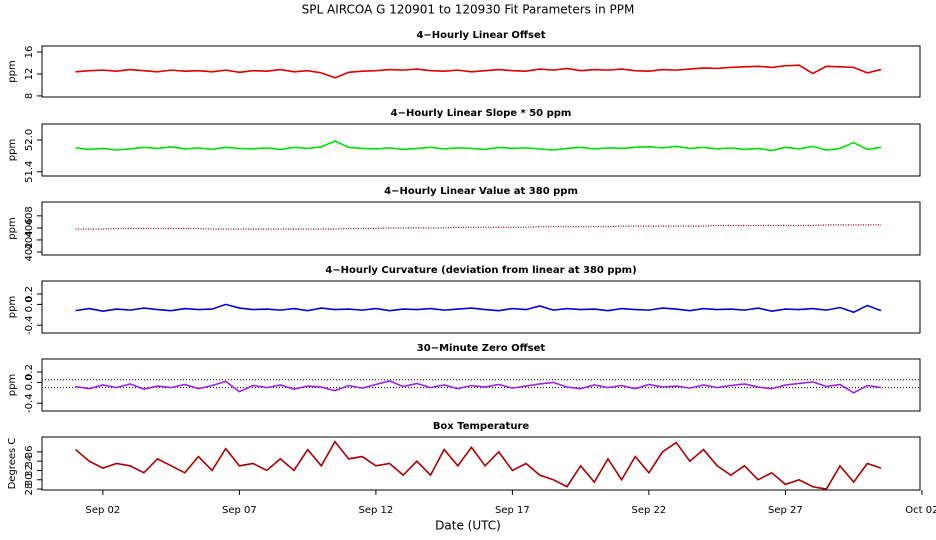 The image size is (936, 540). Describe the element at coordinates (481, 191) in the screenshot. I see `panel-title: 4−Hourly Linear Value at 380 ppm` at that location.